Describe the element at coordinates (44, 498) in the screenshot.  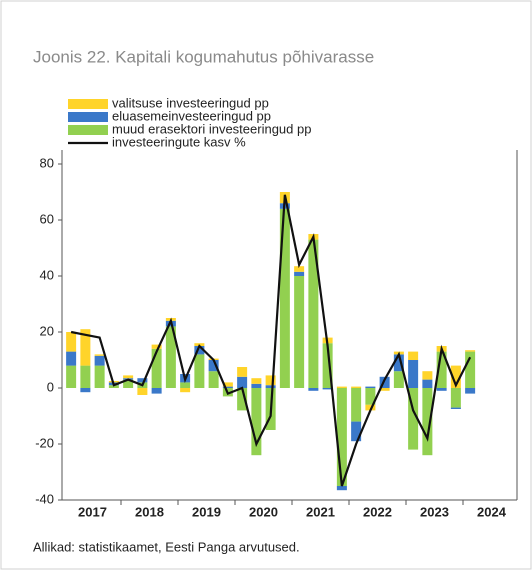
I see `y-tick-label: -40` at that location.